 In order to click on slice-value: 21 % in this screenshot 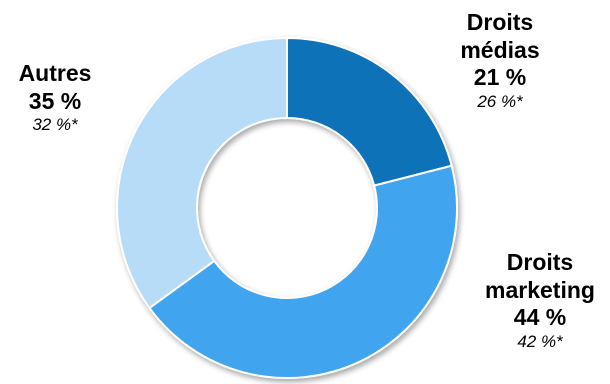, I will do `click(500, 77)`.